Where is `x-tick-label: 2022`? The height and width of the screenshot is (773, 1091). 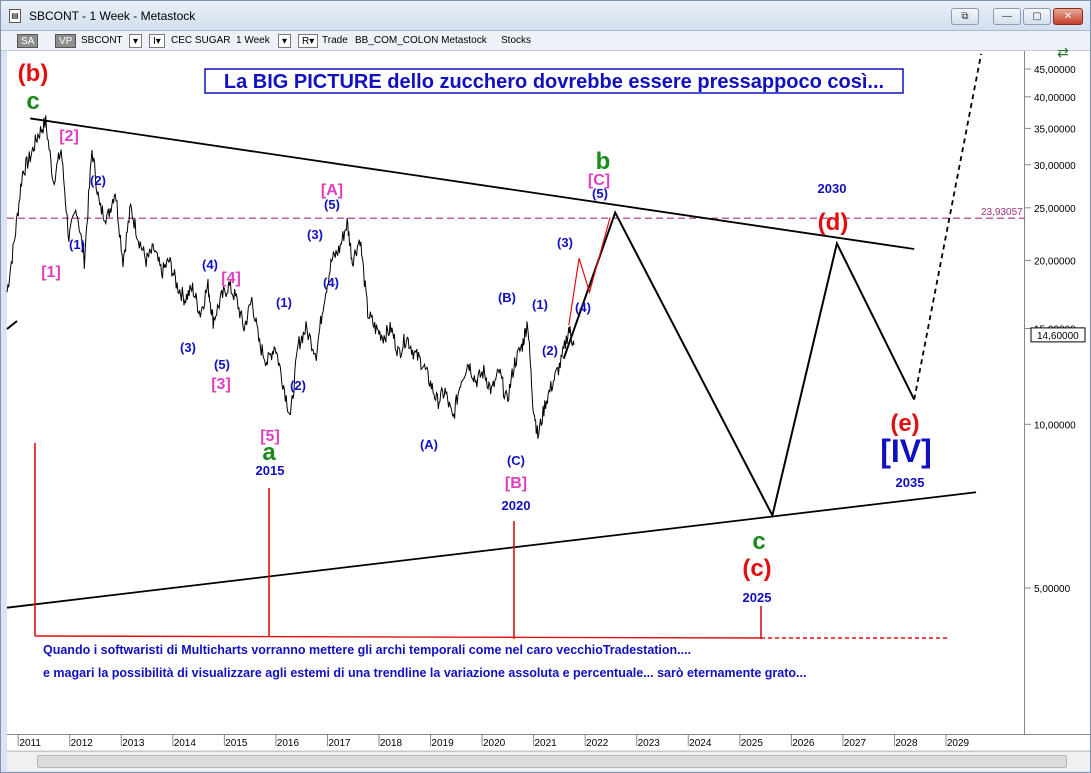 x-tick-label: 2022 is located at coordinates (597, 743).